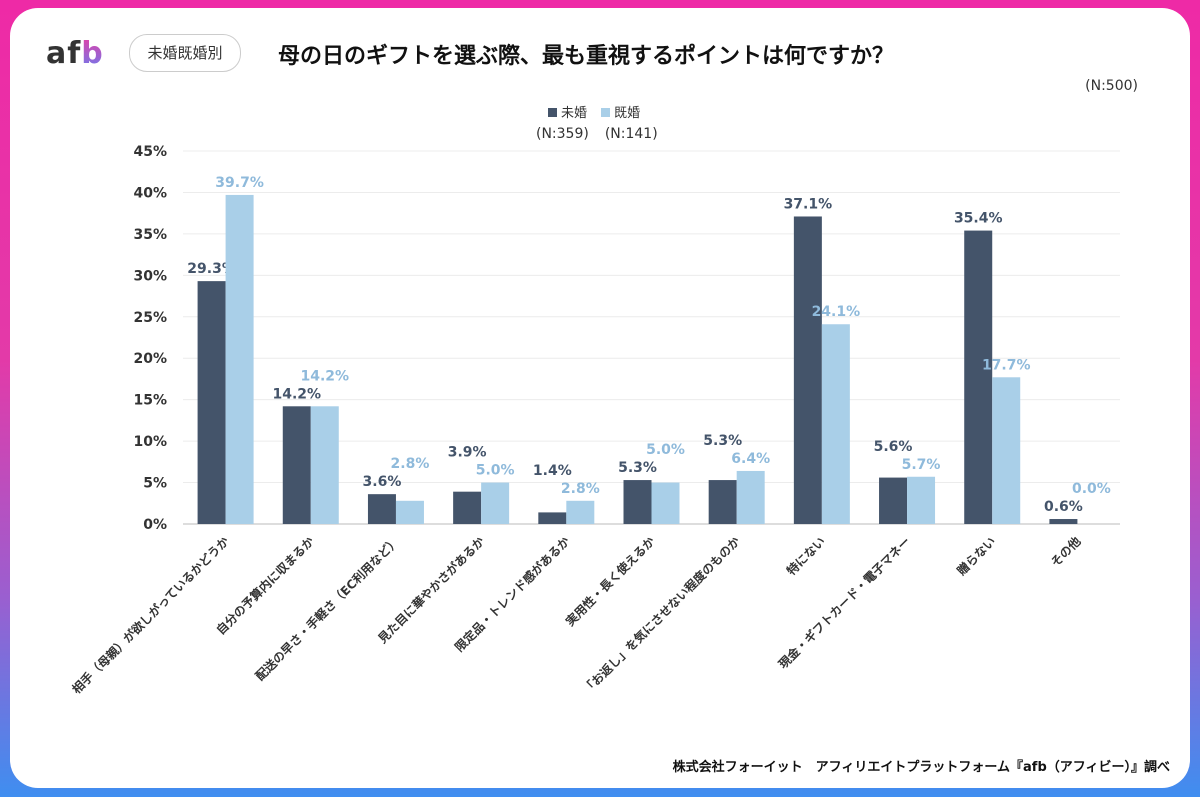 The width and height of the screenshot is (1200, 797). I want to click on x-tick-label: 配送の早さ・手軽さ（EC利用など）, so click(327, 609).